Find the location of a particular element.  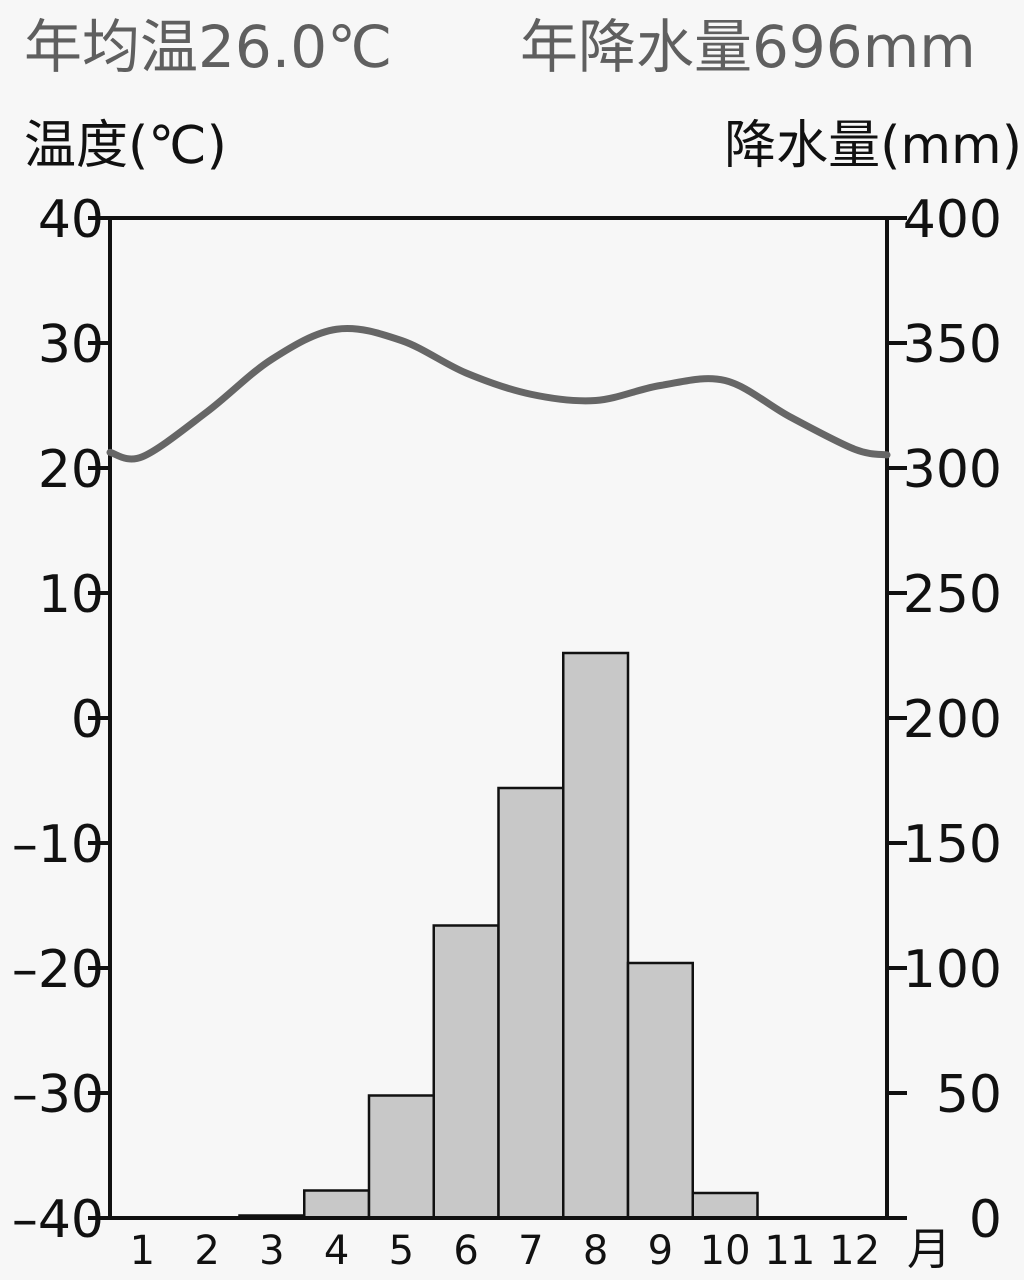

month-label-5: 5 is located at coordinates (401, 1251).